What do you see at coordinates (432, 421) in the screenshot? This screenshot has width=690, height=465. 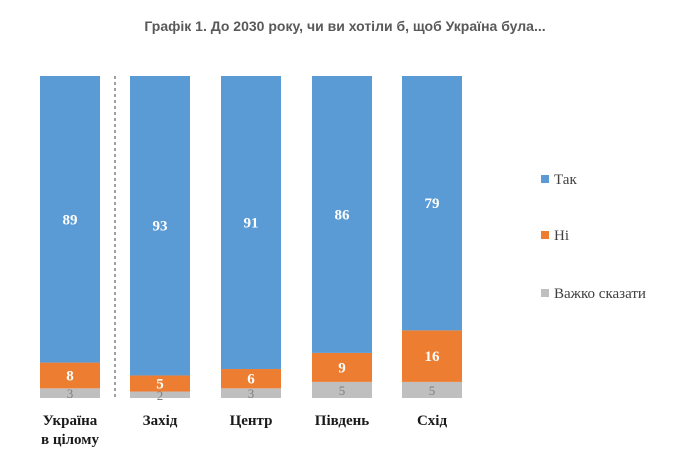 I see `category-label-4-0: Схід` at bounding box center [432, 421].